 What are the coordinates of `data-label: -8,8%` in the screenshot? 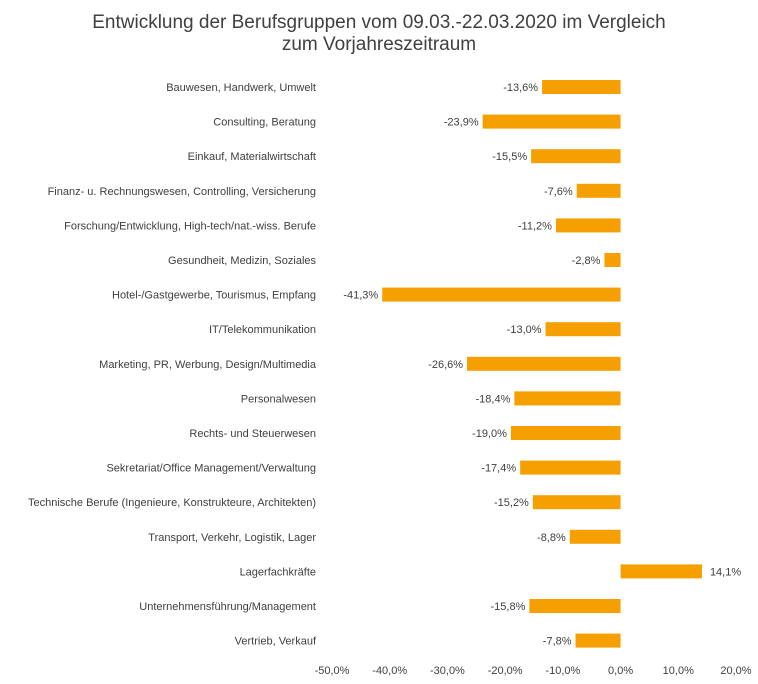 It's located at (551, 538).